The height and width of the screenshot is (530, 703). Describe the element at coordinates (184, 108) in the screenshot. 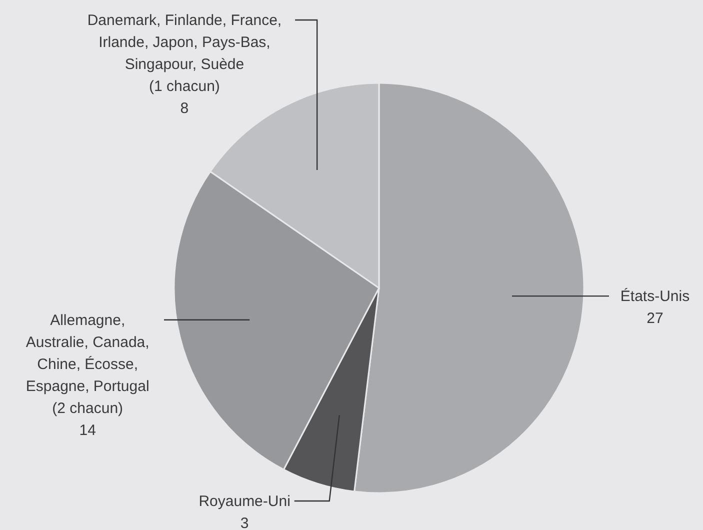

I see `data-label: 8` at that location.